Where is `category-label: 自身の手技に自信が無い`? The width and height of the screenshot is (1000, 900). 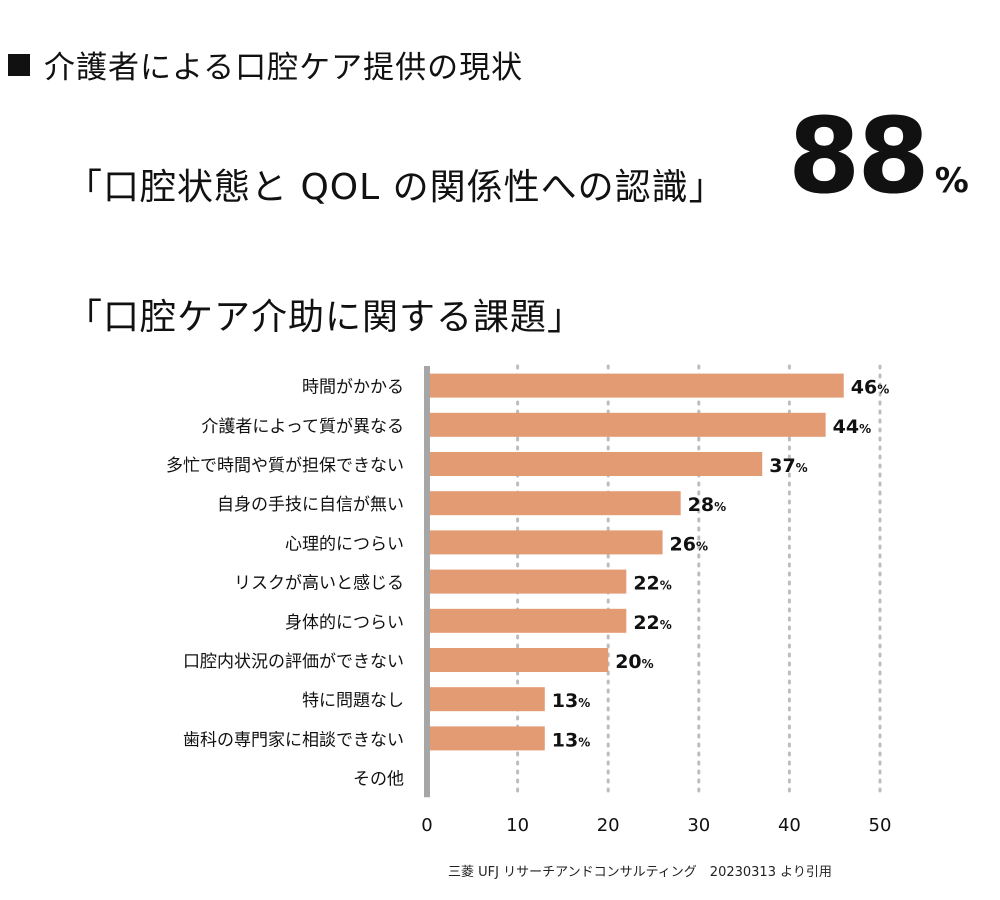
category-label: 自身の手技に自信が無い is located at coordinates (310, 505).